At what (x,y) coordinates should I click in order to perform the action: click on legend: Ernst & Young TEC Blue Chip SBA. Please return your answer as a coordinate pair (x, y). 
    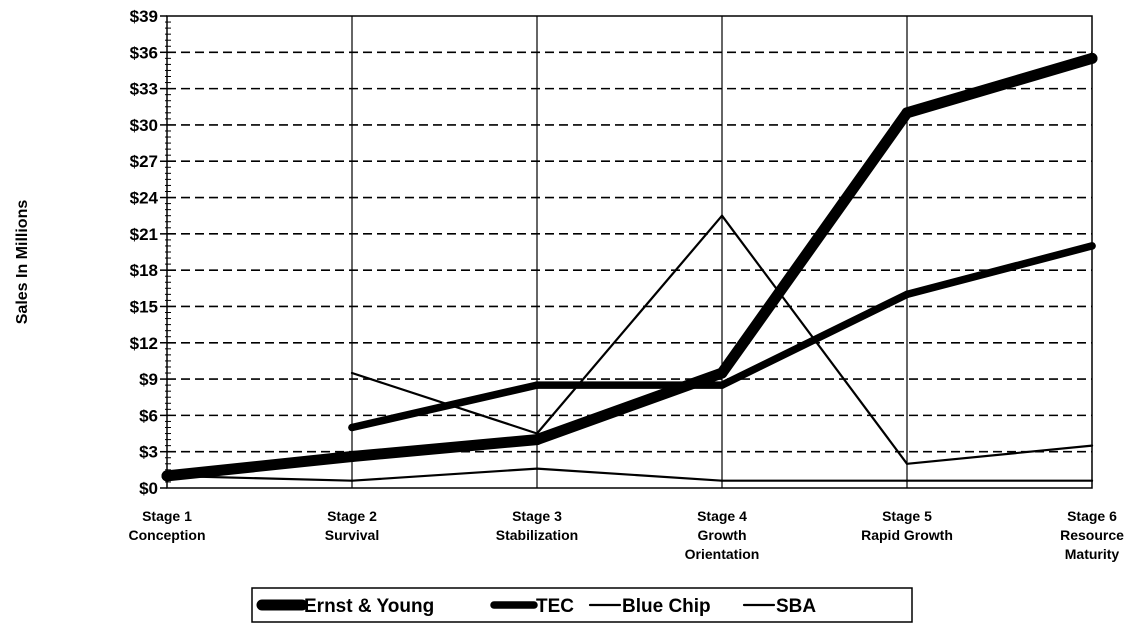
    Looking at the image, I should click on (582, 605).